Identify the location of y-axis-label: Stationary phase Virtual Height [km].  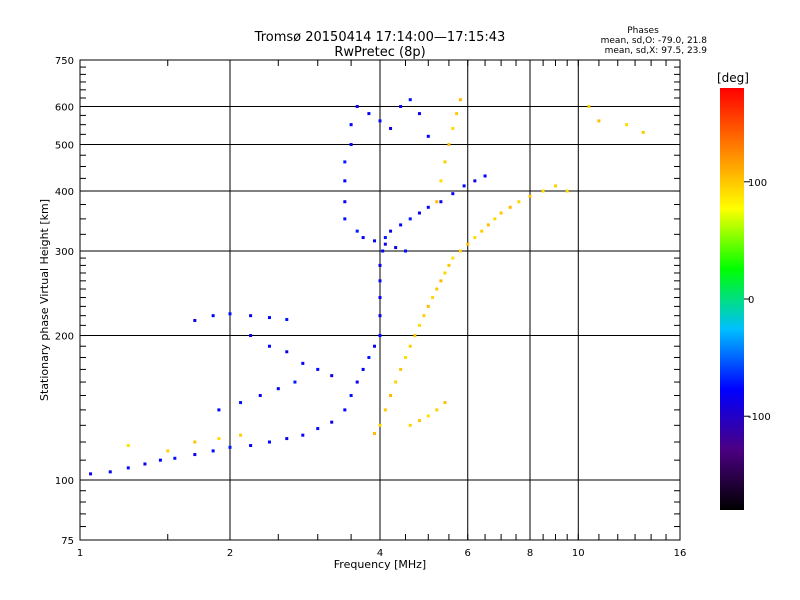
(44, 300).